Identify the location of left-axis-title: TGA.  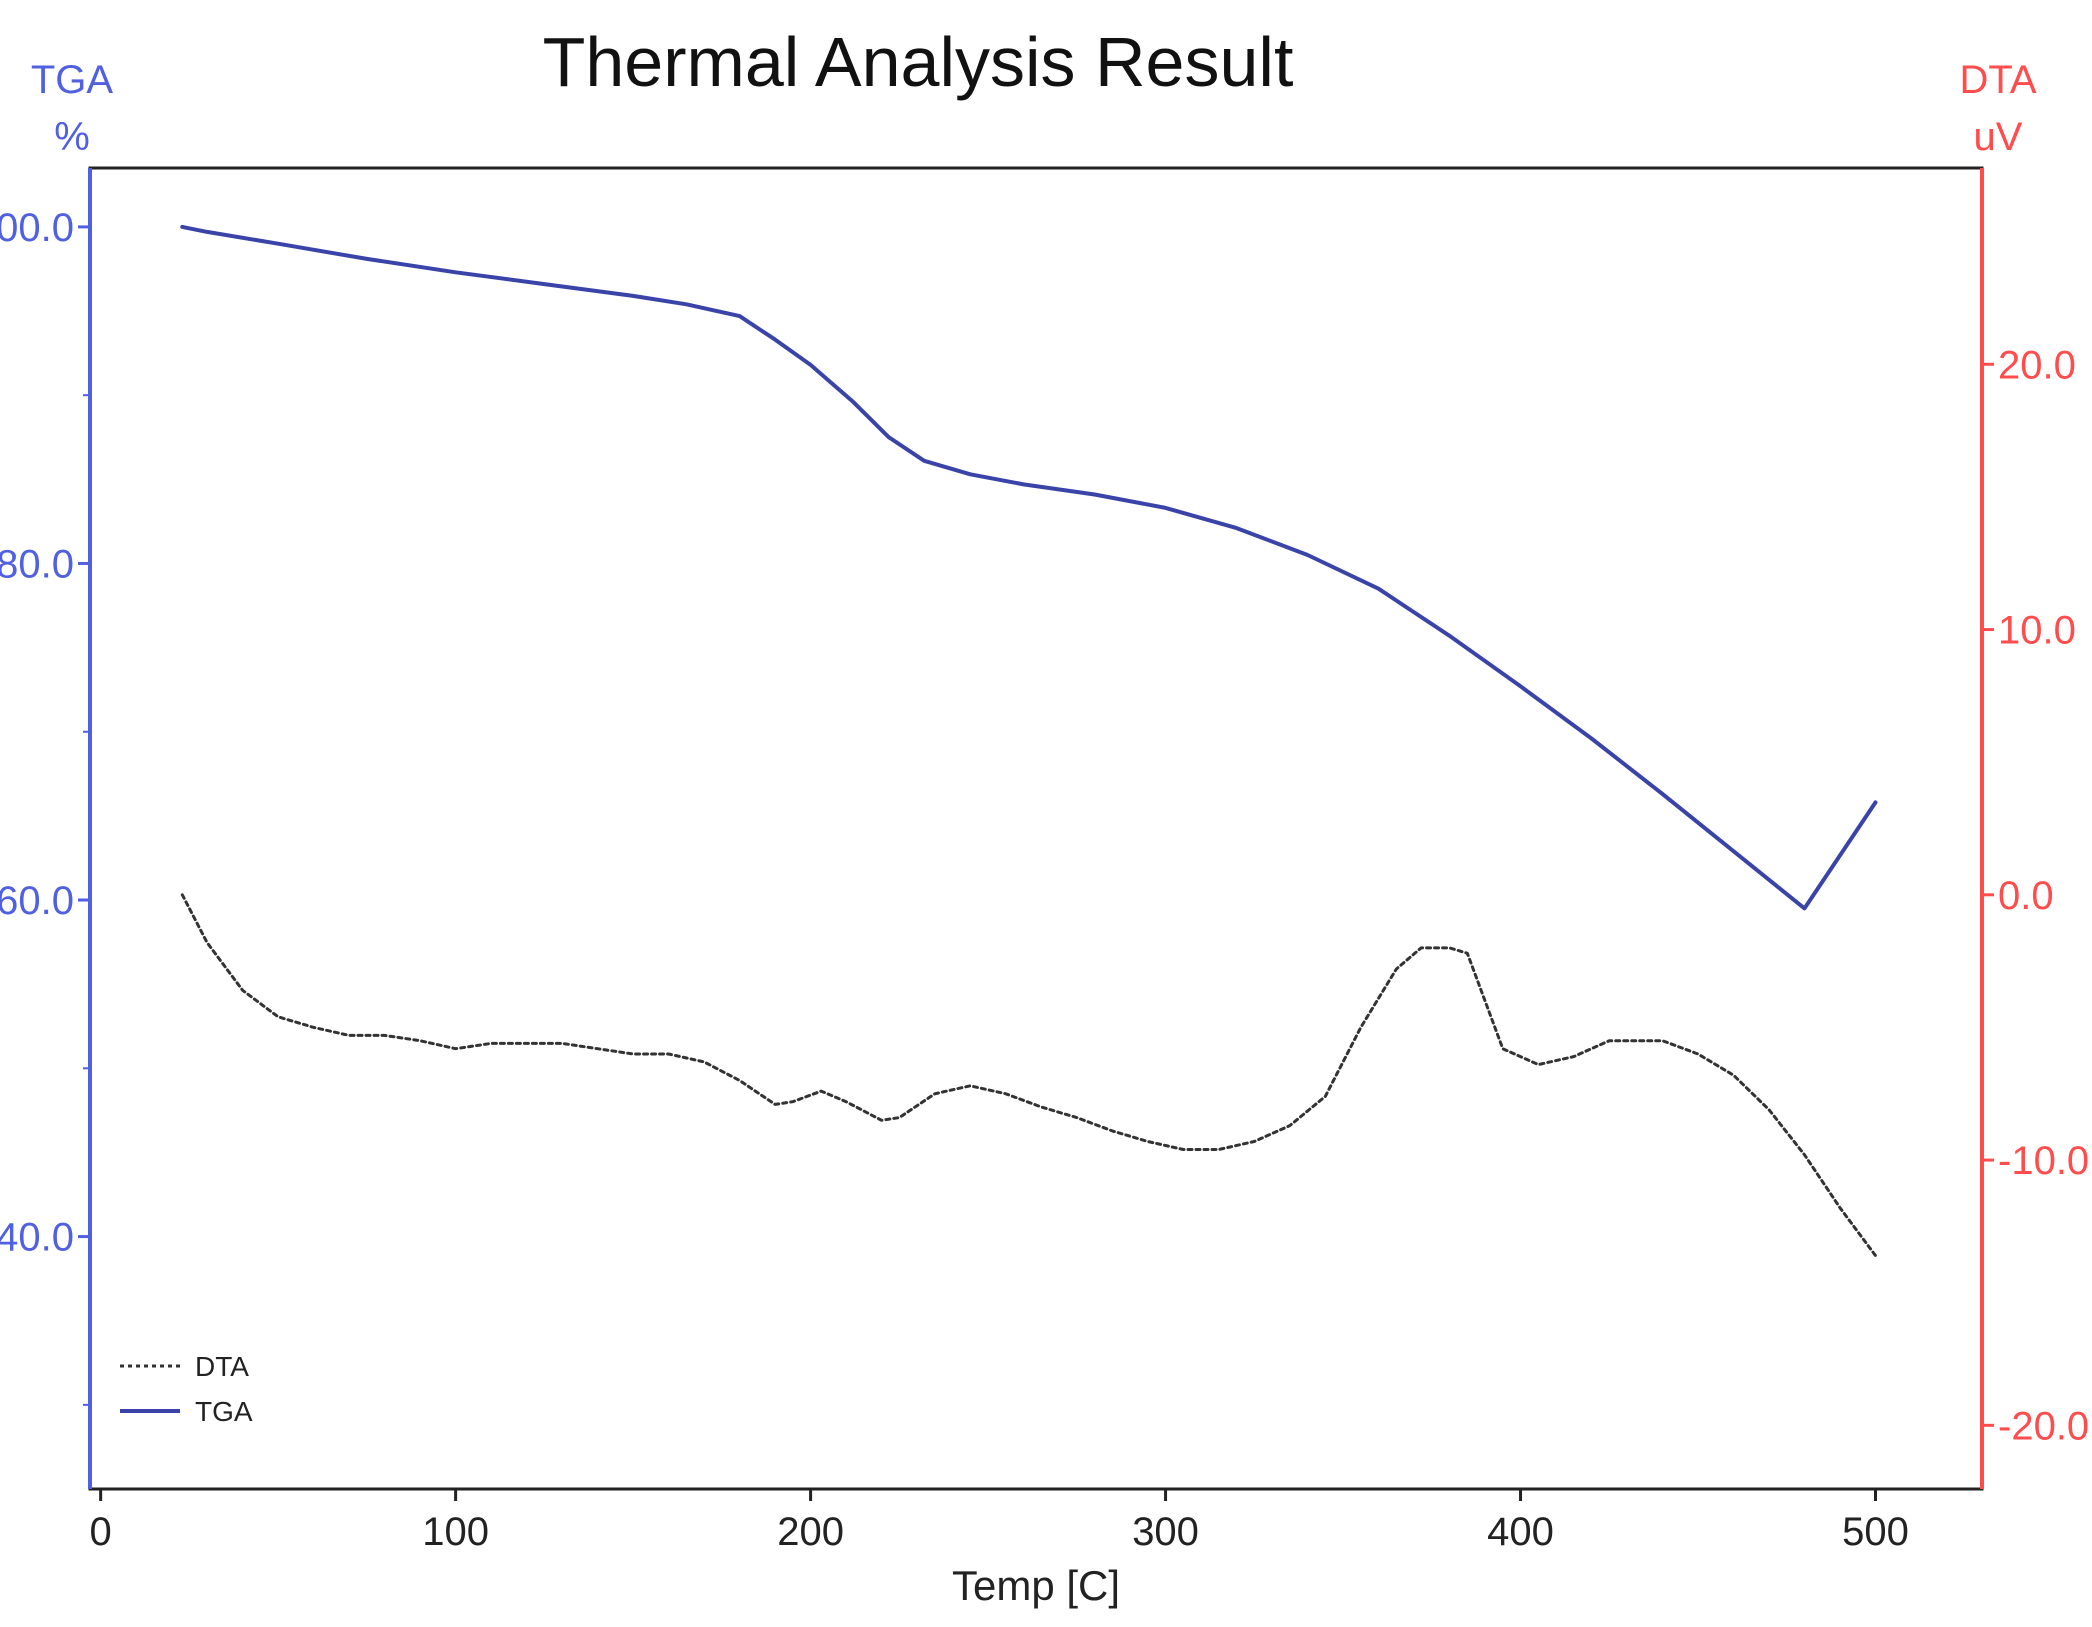
(72, 80).